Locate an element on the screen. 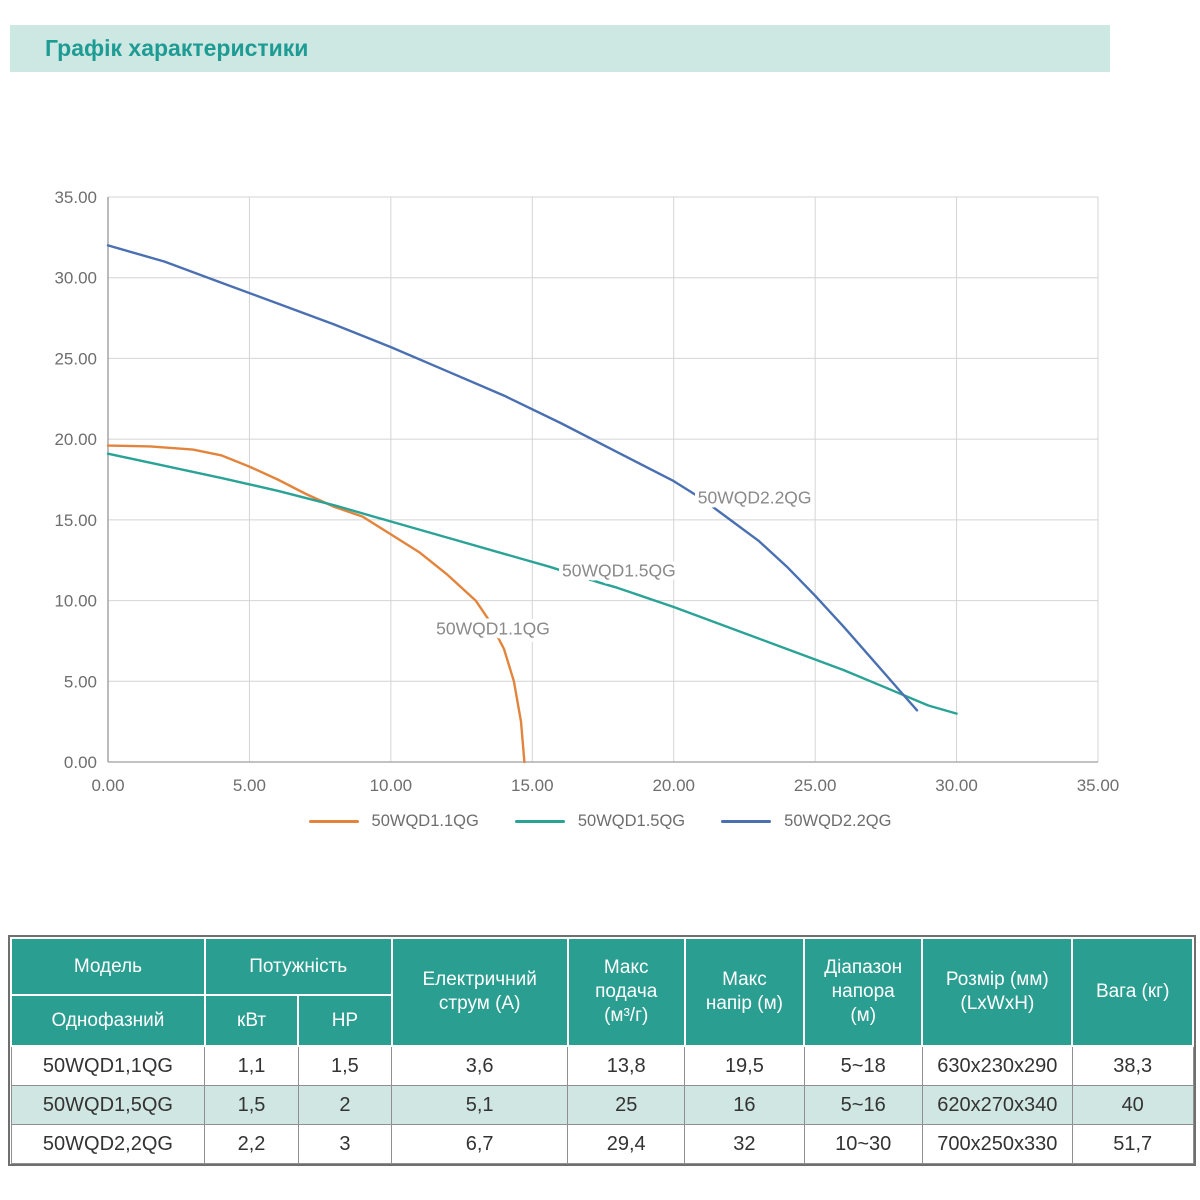 The height and width of the screenshot is (1200, 1200). header-hp: HP is located at coordinates (345, 1020).